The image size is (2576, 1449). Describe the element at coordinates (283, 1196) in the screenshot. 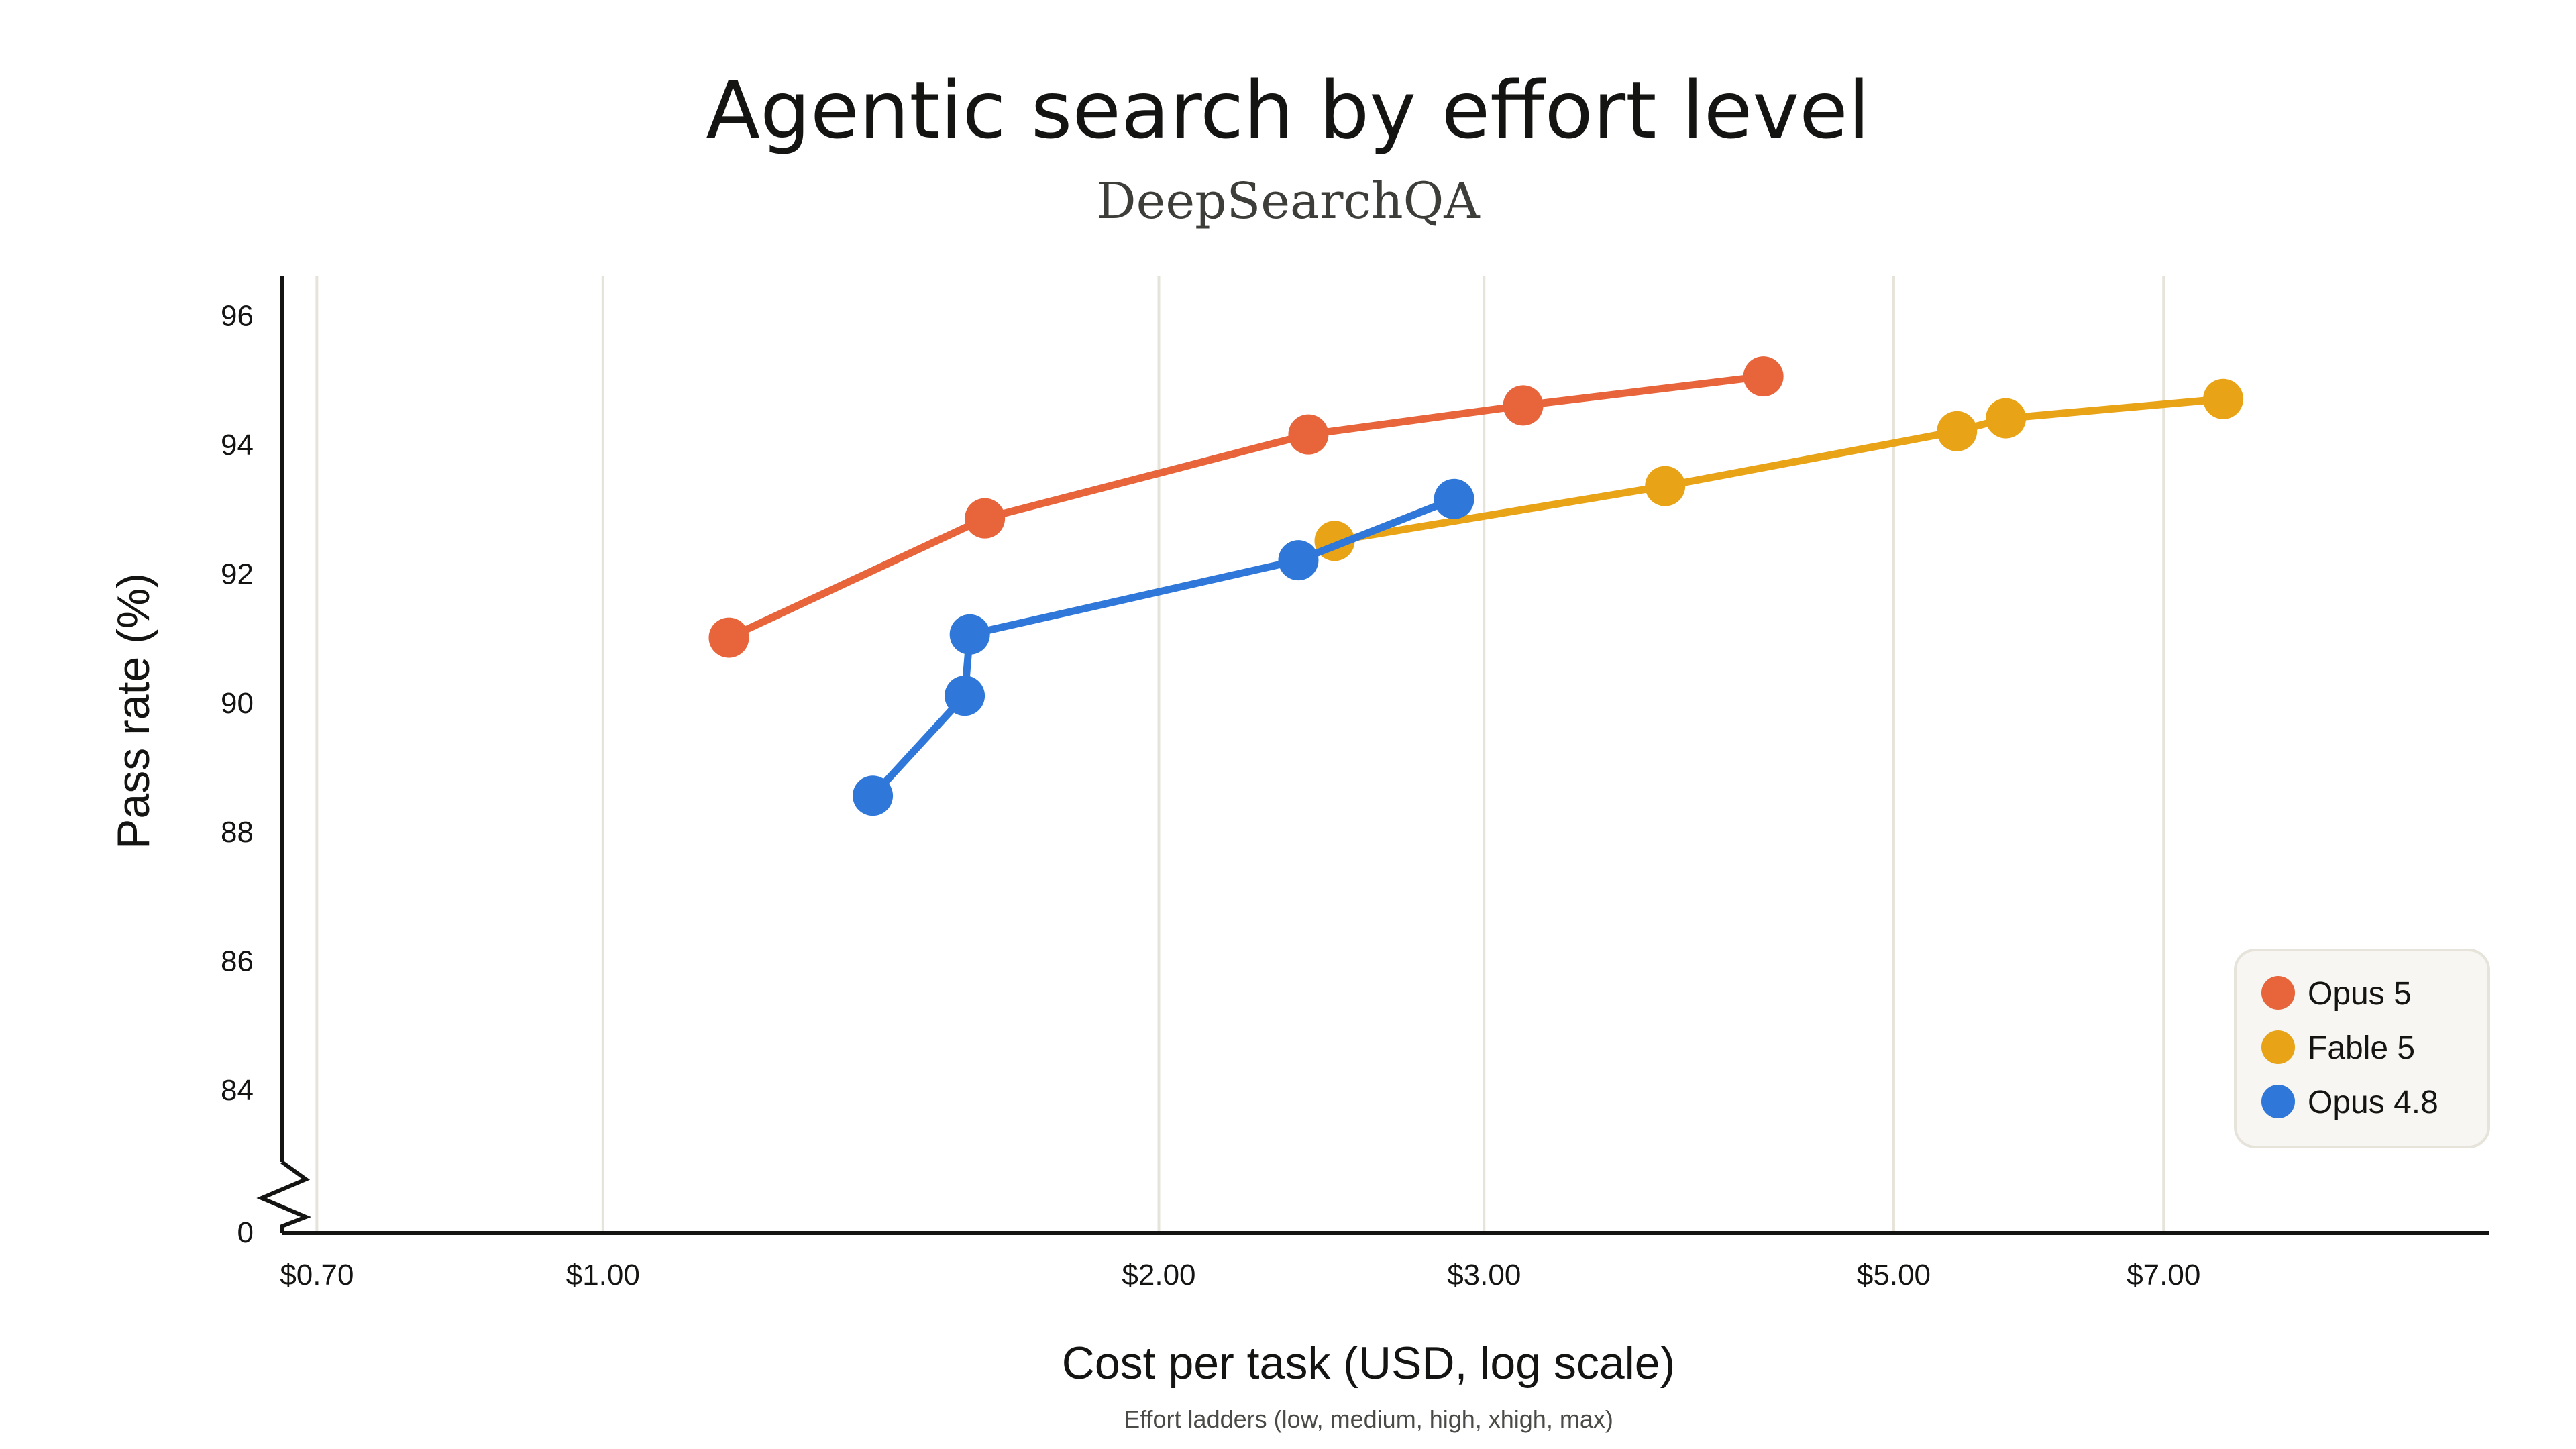

I see `y-axis-break-marker` at that location.